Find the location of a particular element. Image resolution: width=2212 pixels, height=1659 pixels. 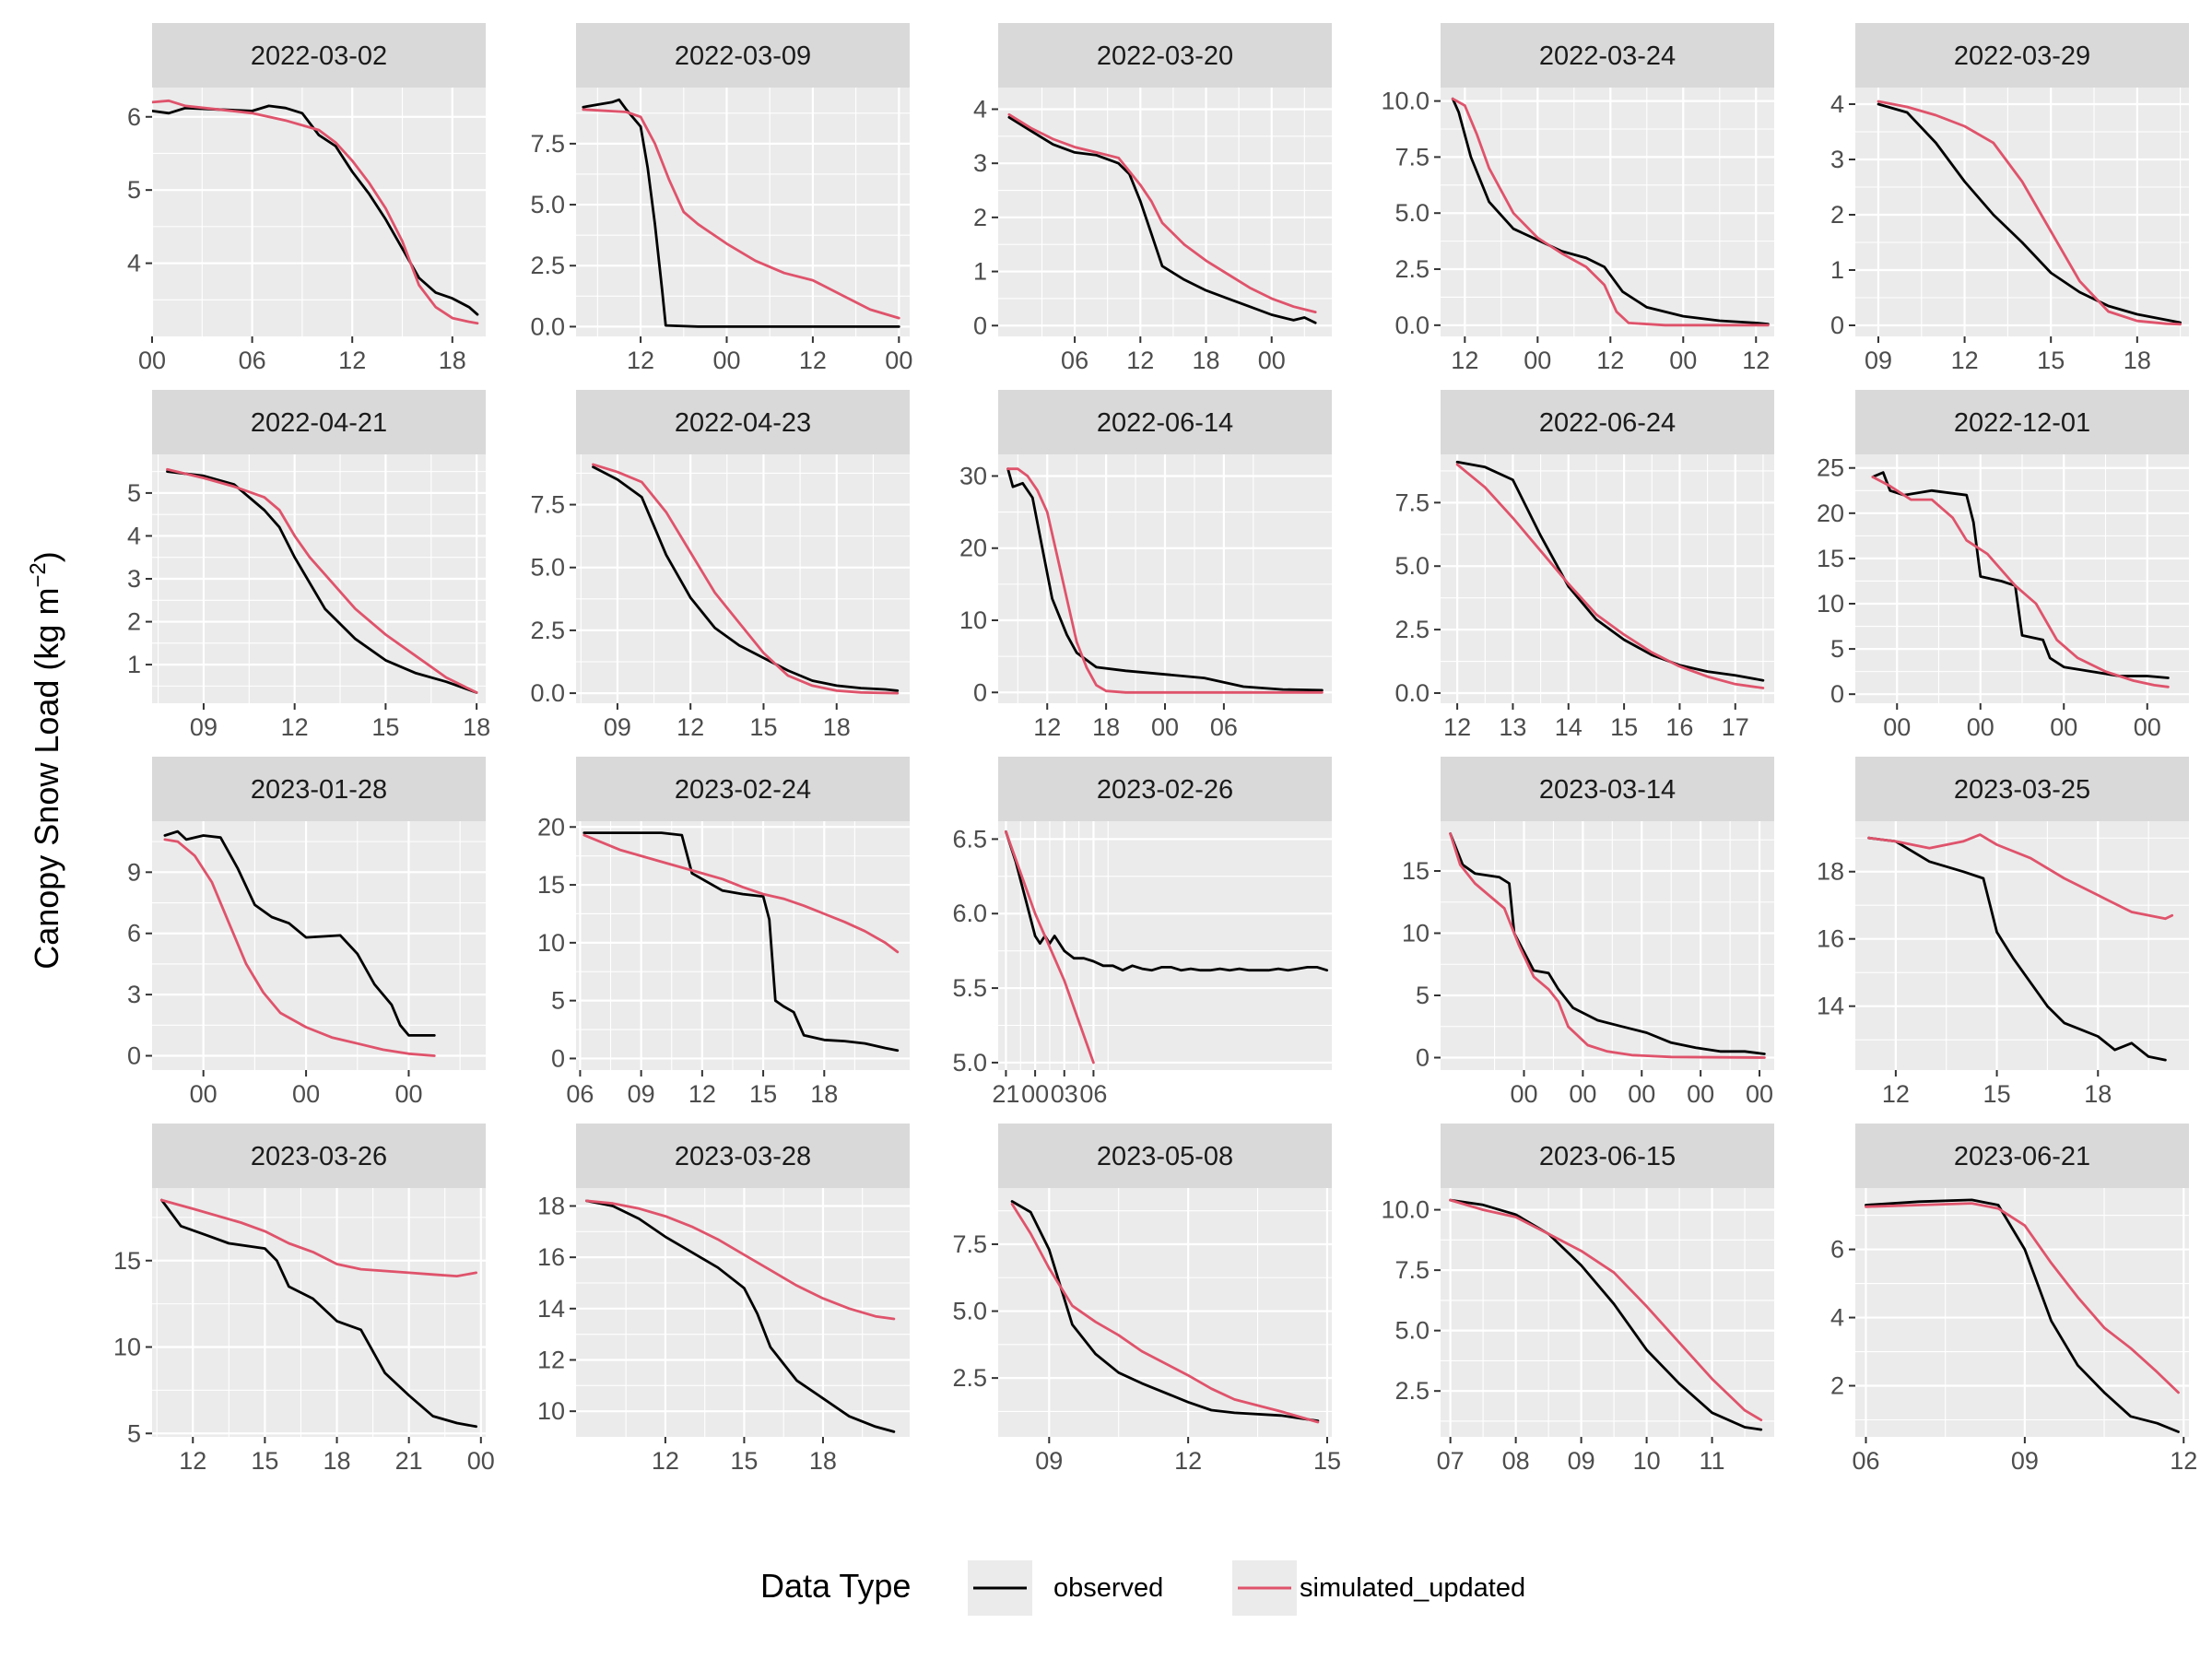

y-tick-label: 10 is located at coordinates (1416, 933).